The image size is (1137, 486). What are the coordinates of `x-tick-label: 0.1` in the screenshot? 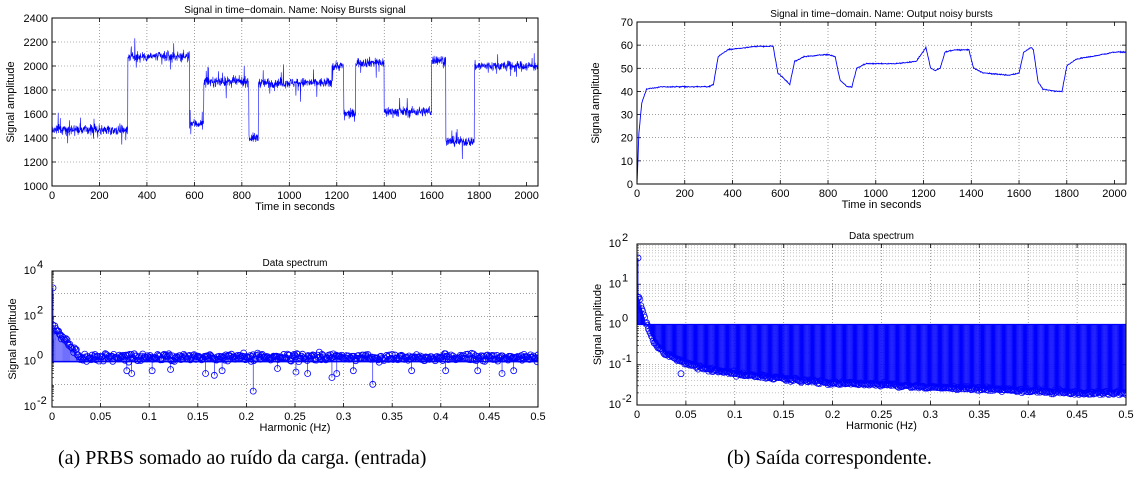 It's located at (734, 415).